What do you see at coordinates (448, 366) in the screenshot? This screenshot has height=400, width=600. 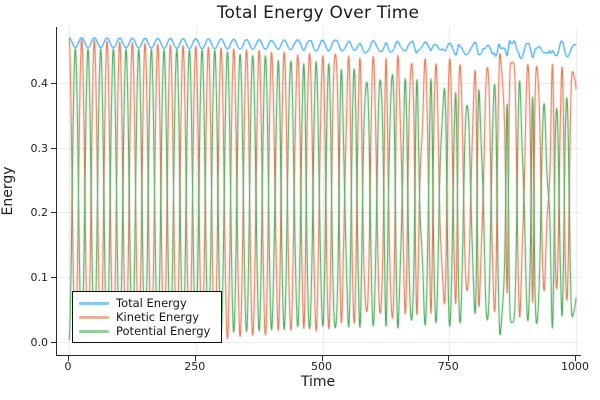 I see `x-tick-label: 750` at bounding box center [448, 366].